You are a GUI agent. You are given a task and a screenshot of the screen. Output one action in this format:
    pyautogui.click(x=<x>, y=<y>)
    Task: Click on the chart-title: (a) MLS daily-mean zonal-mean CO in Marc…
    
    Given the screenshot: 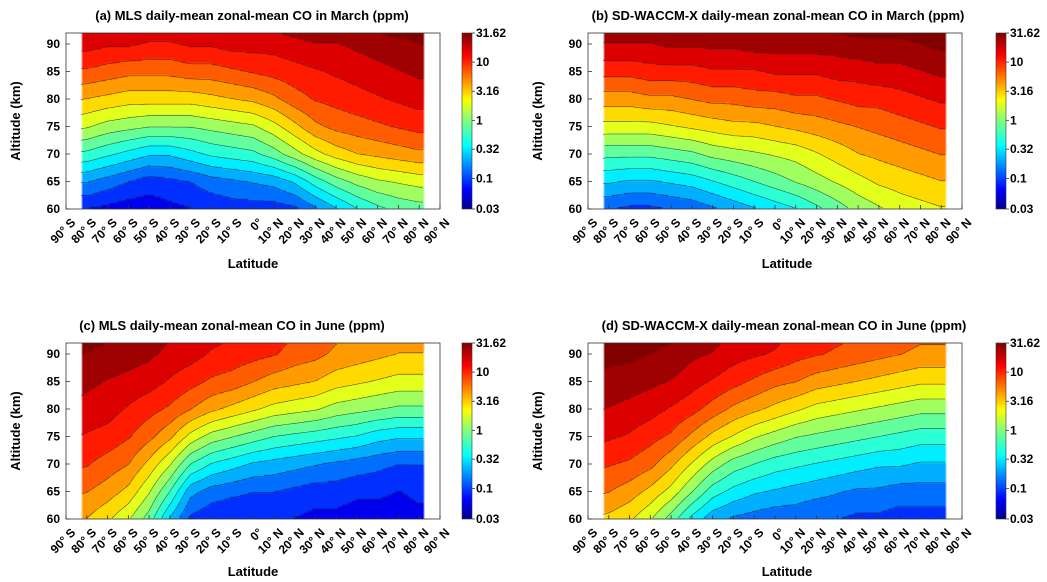 What is the action you would take?
    pyautogui.click(x=251, y=15)
    